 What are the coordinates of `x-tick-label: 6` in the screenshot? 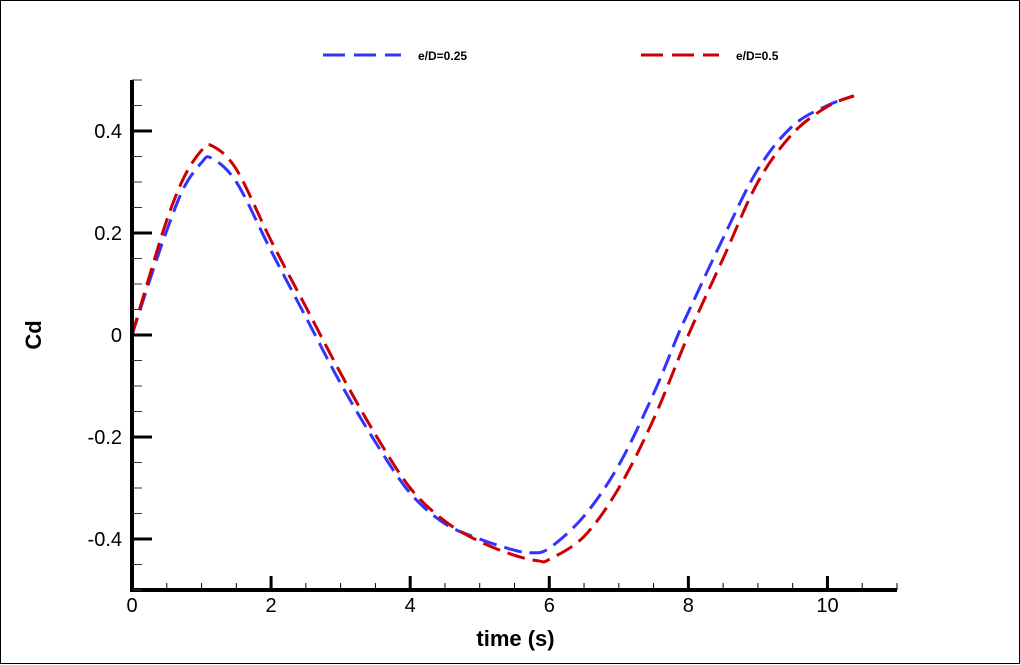 It's located at (549, 606).